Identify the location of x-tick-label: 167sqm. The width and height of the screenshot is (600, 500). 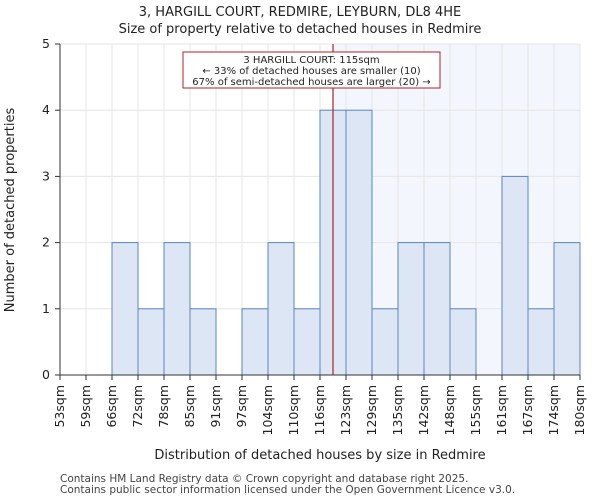
(527, 410).